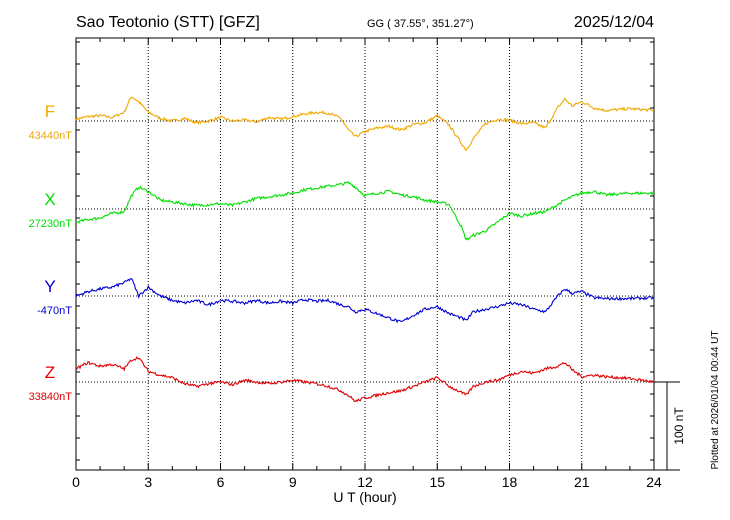 Image resolution: width=730 pixels, height=520 pixels. What do you see at coordinates (221, 482) in the screenshot?
I see `x-tick-label: 6` at bounding box center [221, 482].